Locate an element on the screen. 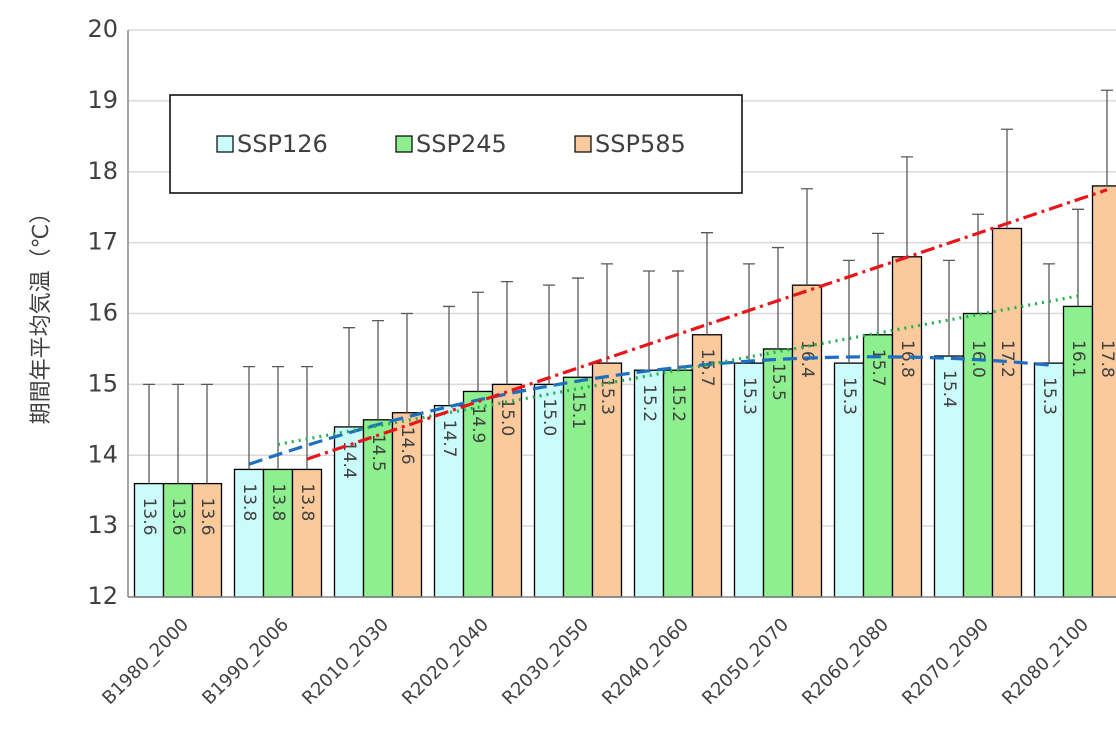 The image size is (1116, 731). value-label: 14.9 is located at coordinates (478, 424).